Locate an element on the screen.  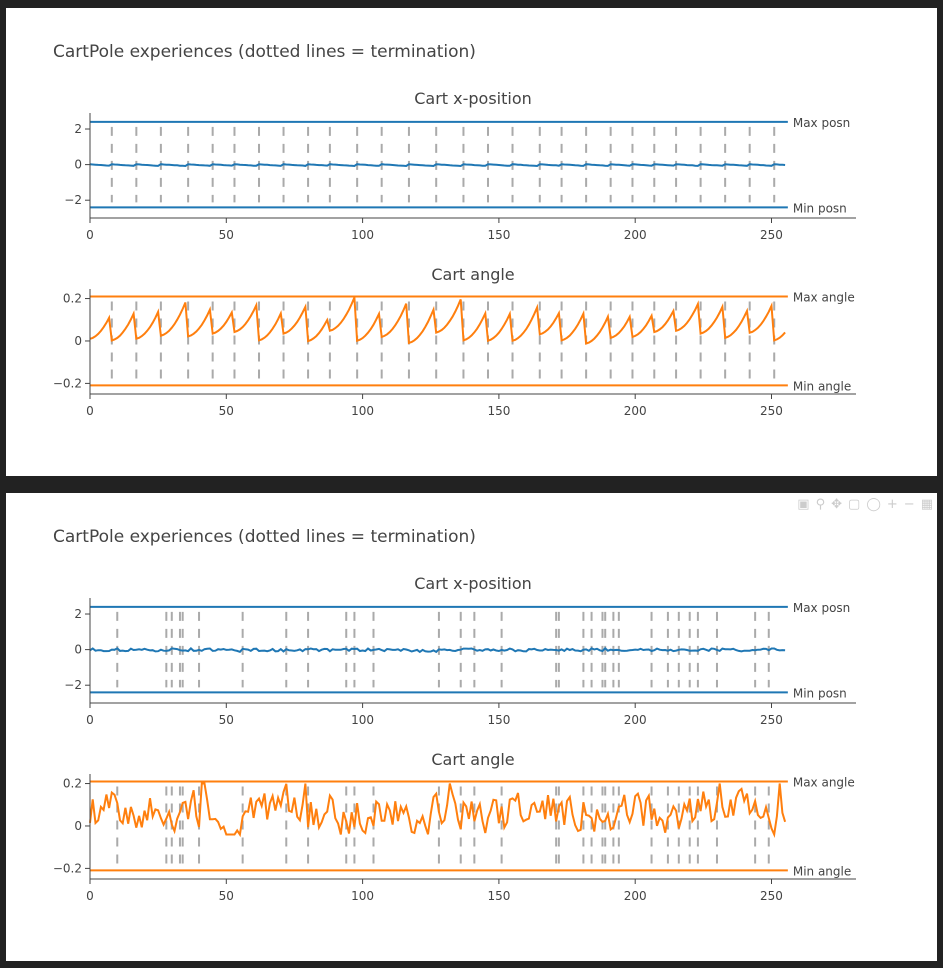
zoom-out-icon: − is located at coordinates (909, 504).